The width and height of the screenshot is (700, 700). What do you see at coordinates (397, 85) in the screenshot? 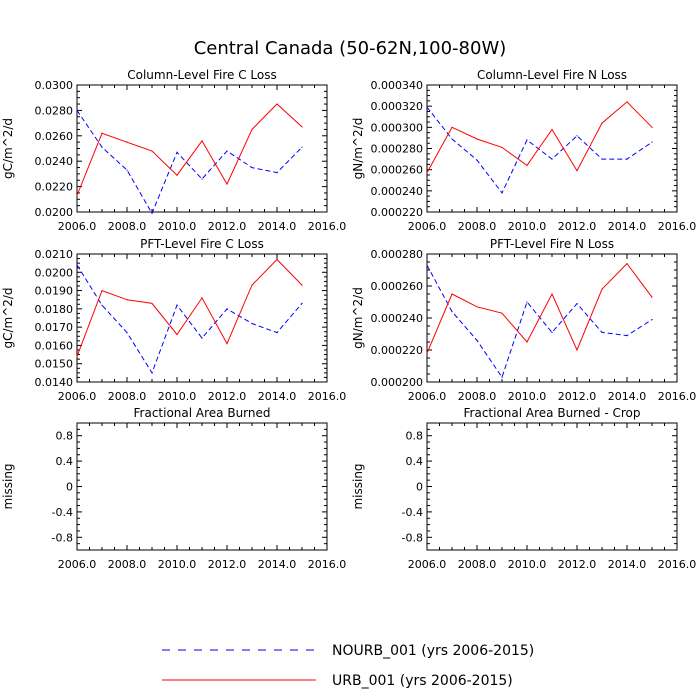
I see `y-tick-label: 0.000340` at bounding box center [397, 85].